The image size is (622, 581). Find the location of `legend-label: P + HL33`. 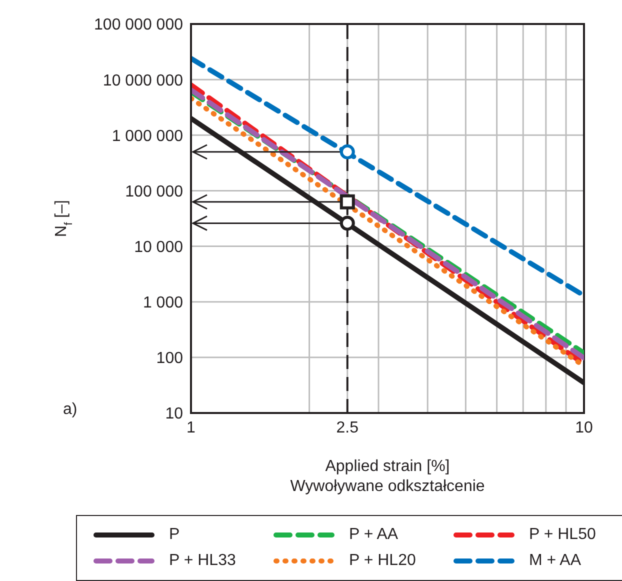

legend-label: P + HL33 is located at coordinates (202, 561).